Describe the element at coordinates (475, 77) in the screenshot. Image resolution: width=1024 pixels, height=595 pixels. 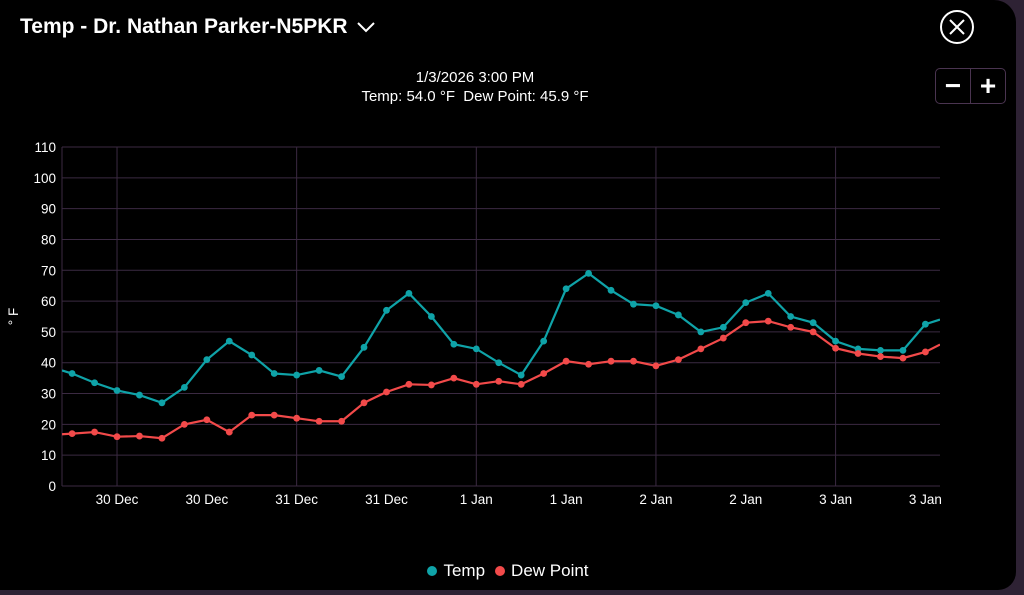
I see `readout-datetime: 1/3/2026 3:00 PM` at that location.